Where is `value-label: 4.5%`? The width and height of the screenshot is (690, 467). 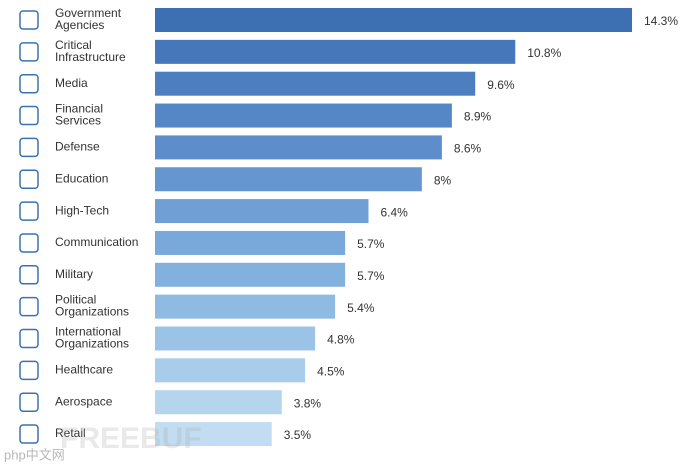 value-label: 4.5% is located at coordinates (331, 372).